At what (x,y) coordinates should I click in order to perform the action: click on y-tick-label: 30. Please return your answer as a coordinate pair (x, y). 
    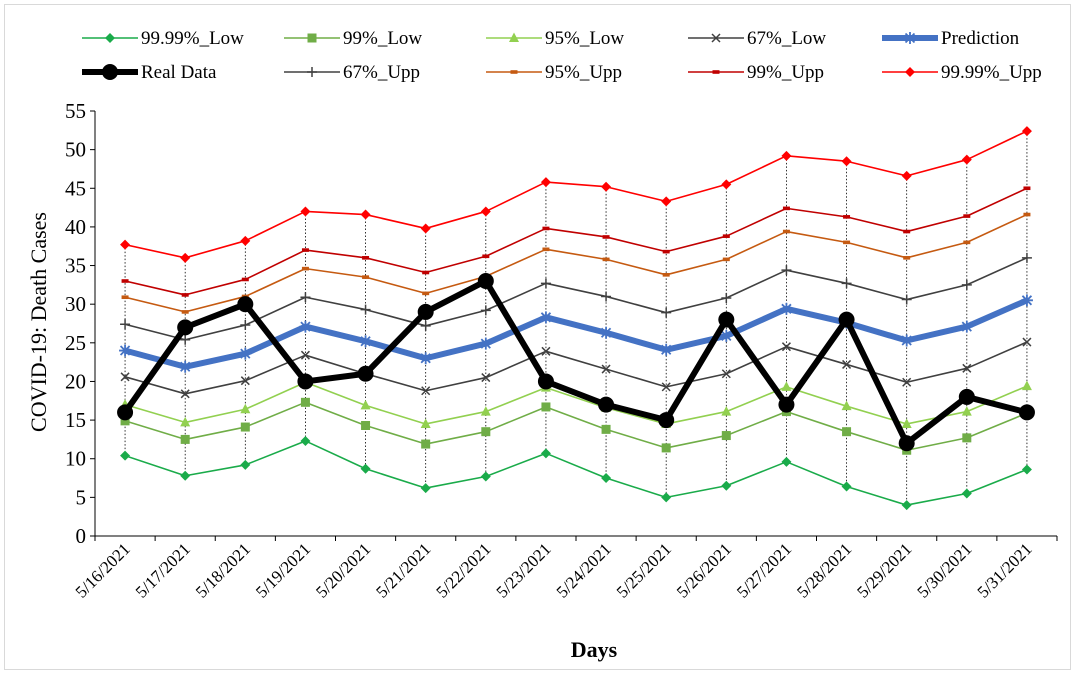
    Looking at the image, I should click on (75, 304).